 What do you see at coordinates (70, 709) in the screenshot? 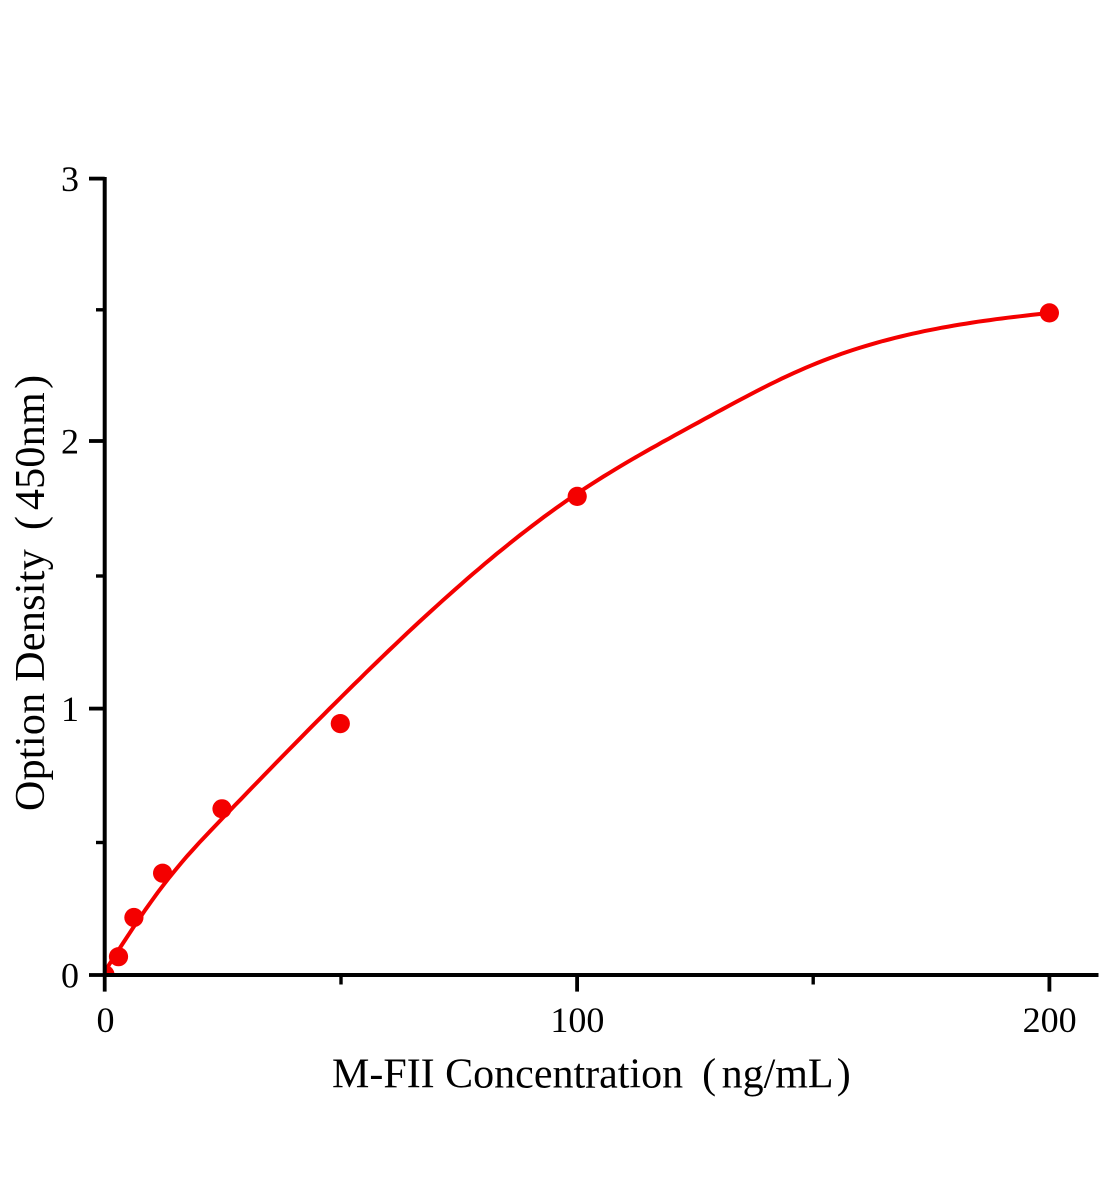
I see `svg-text: 1` at bounding box center [70, 709].